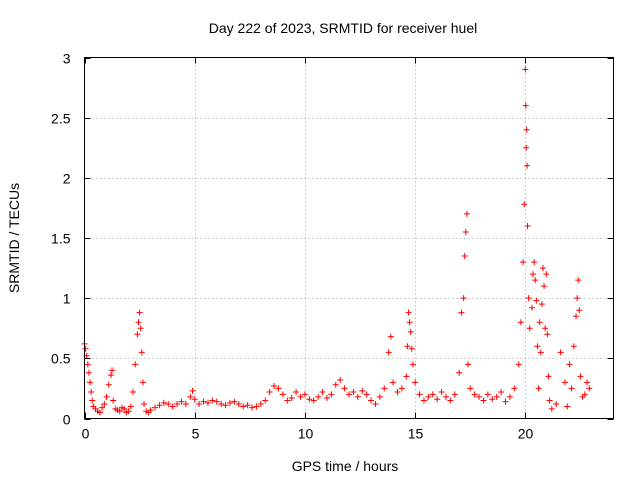 The image size is (640, 480). Describe the element at coordinates (61, 119) in the screenshot. I see `y-tick-label: 2.5` at that location.